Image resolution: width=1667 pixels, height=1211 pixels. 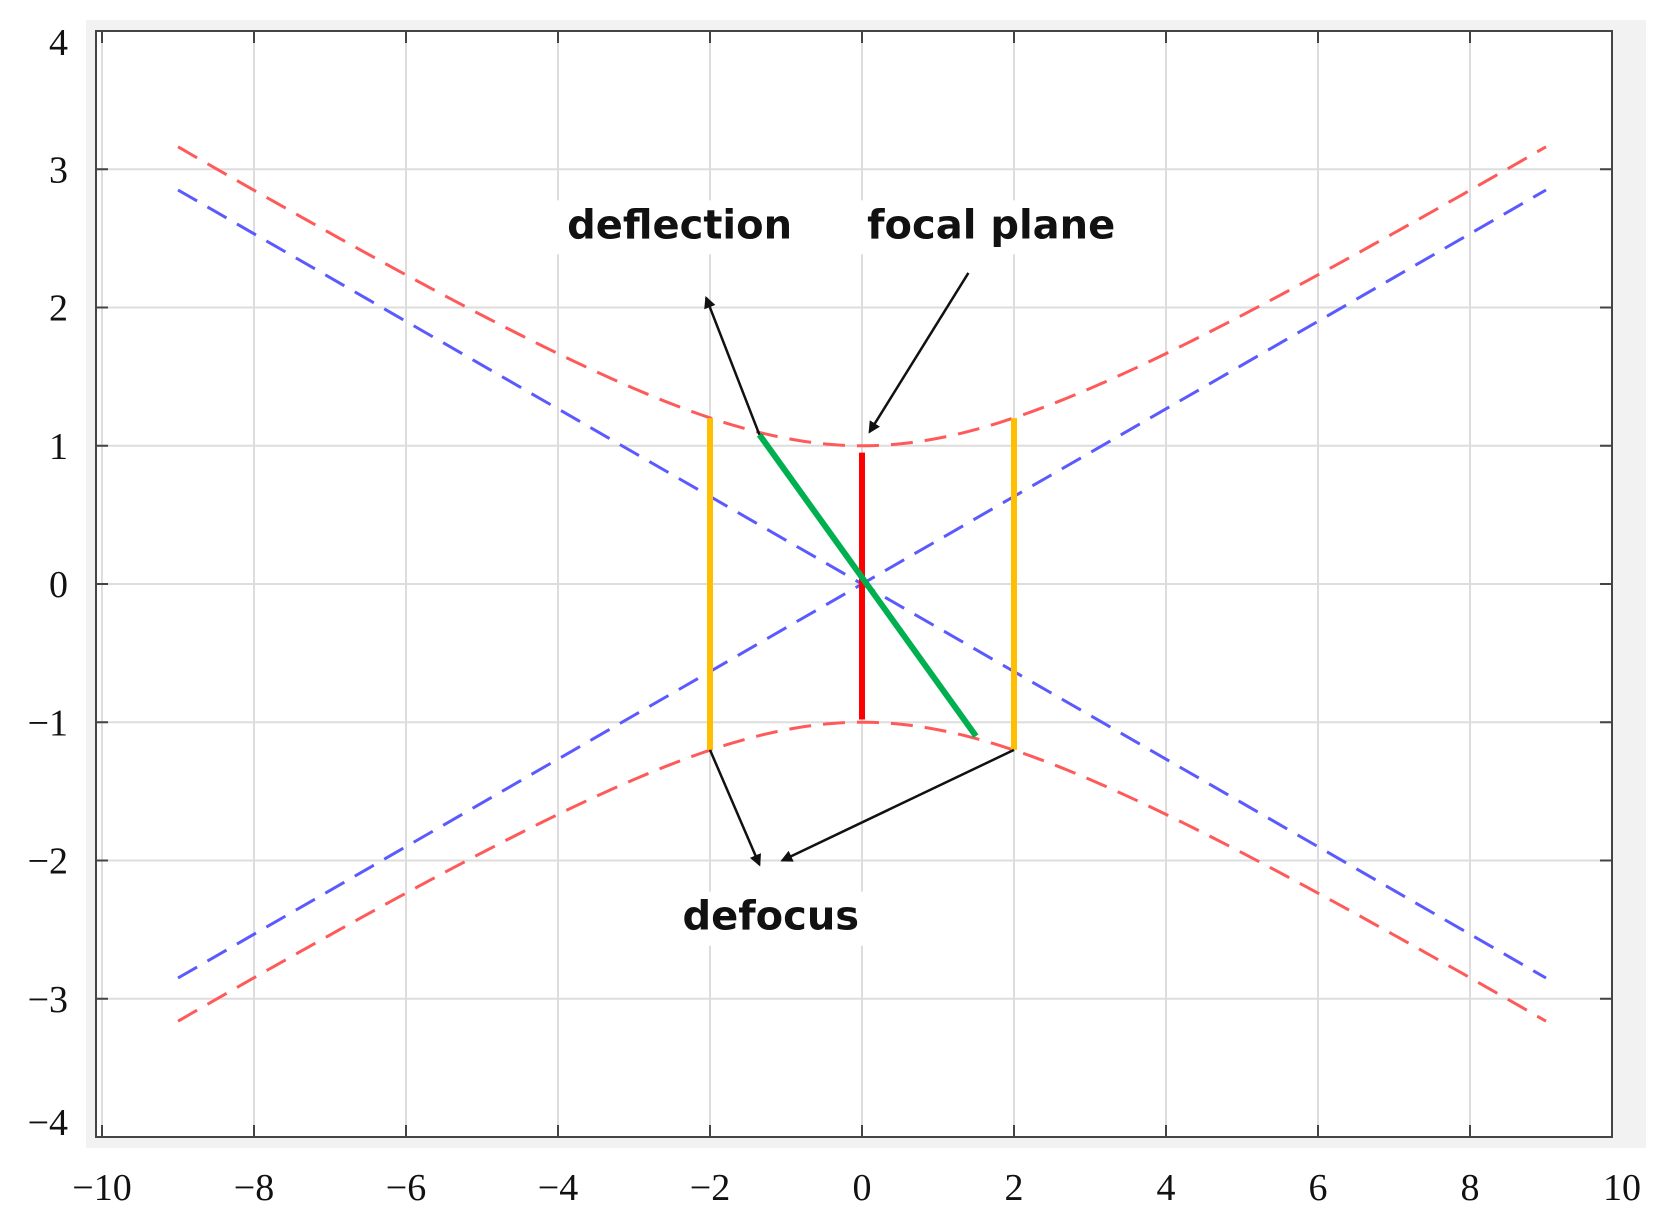 I want to click on x-tick-label: 6, so click(x=1318, y=1188).